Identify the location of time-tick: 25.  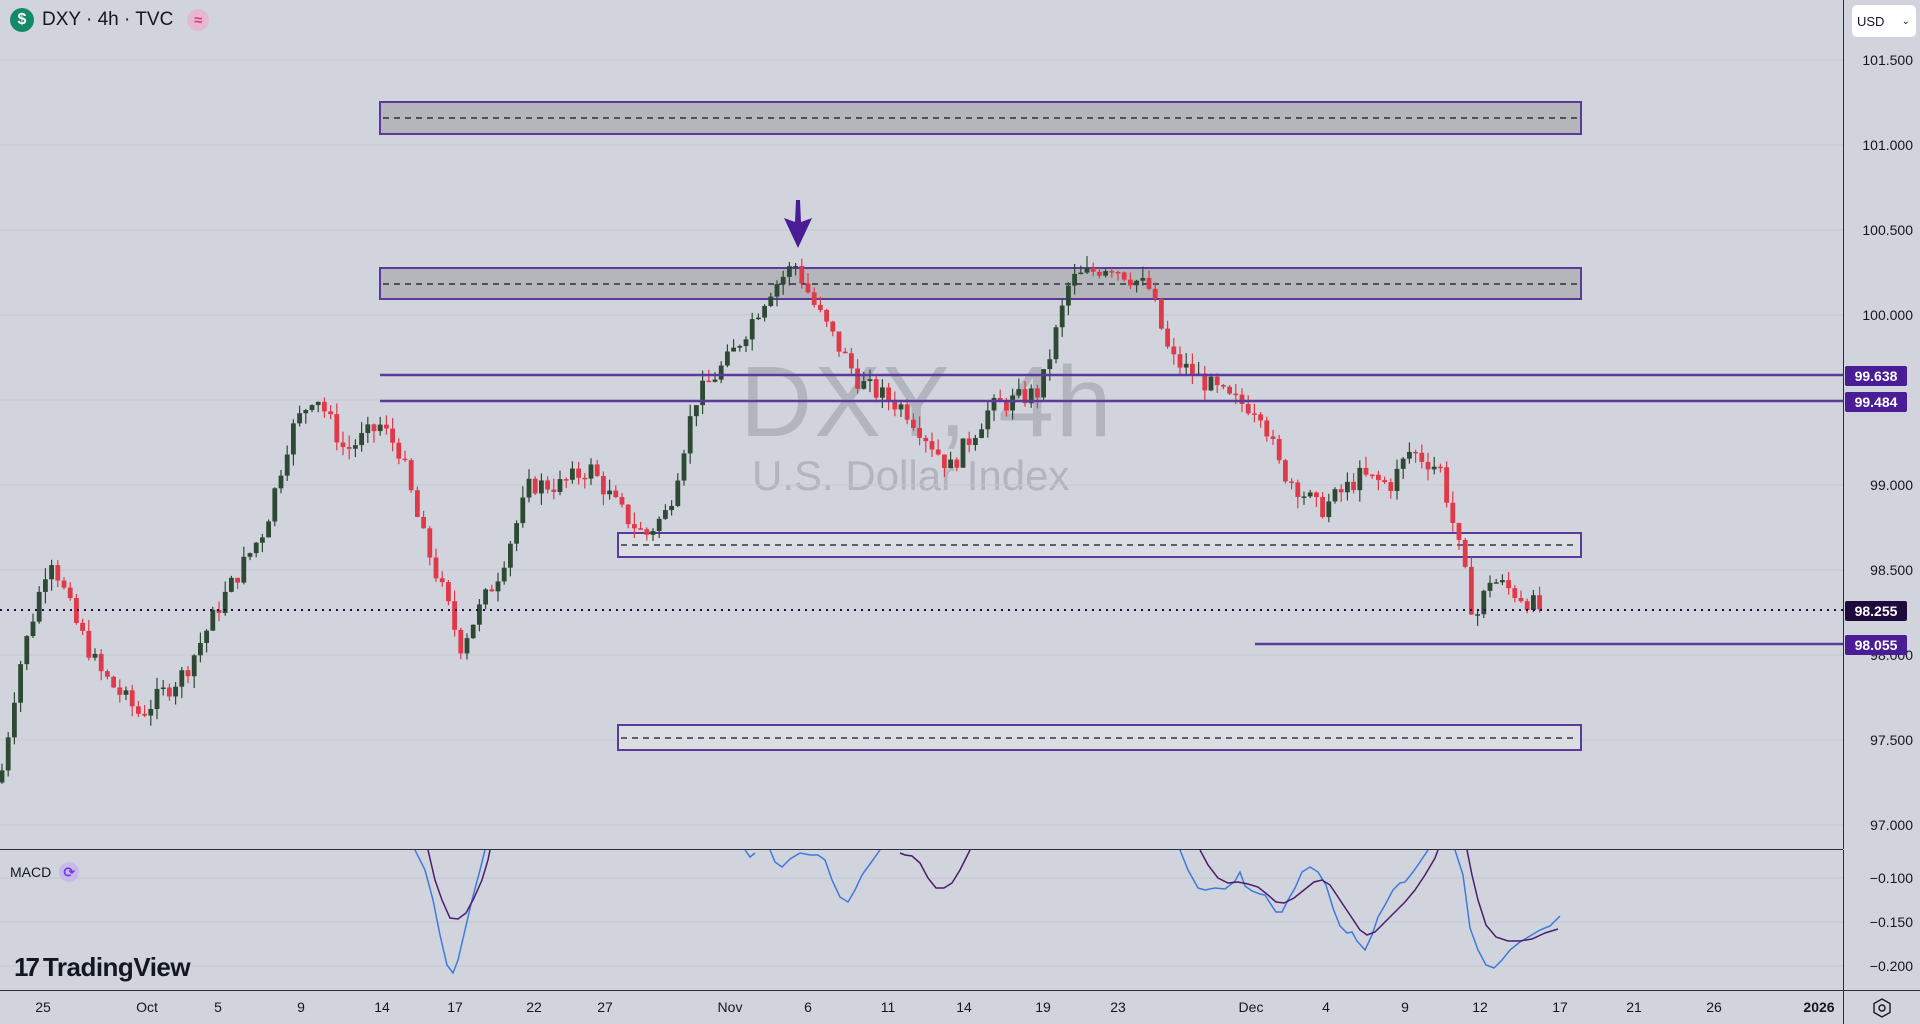
(43, 1007).